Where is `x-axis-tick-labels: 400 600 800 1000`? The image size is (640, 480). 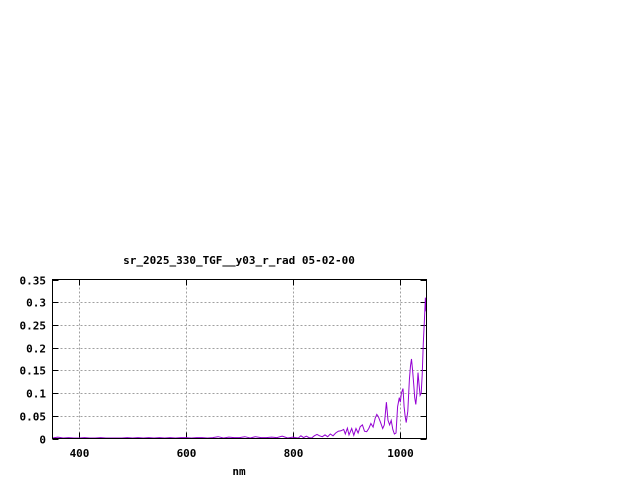
x-axis-tick-labels: 400 600 800 1000 is located at coordinates (242, 453).